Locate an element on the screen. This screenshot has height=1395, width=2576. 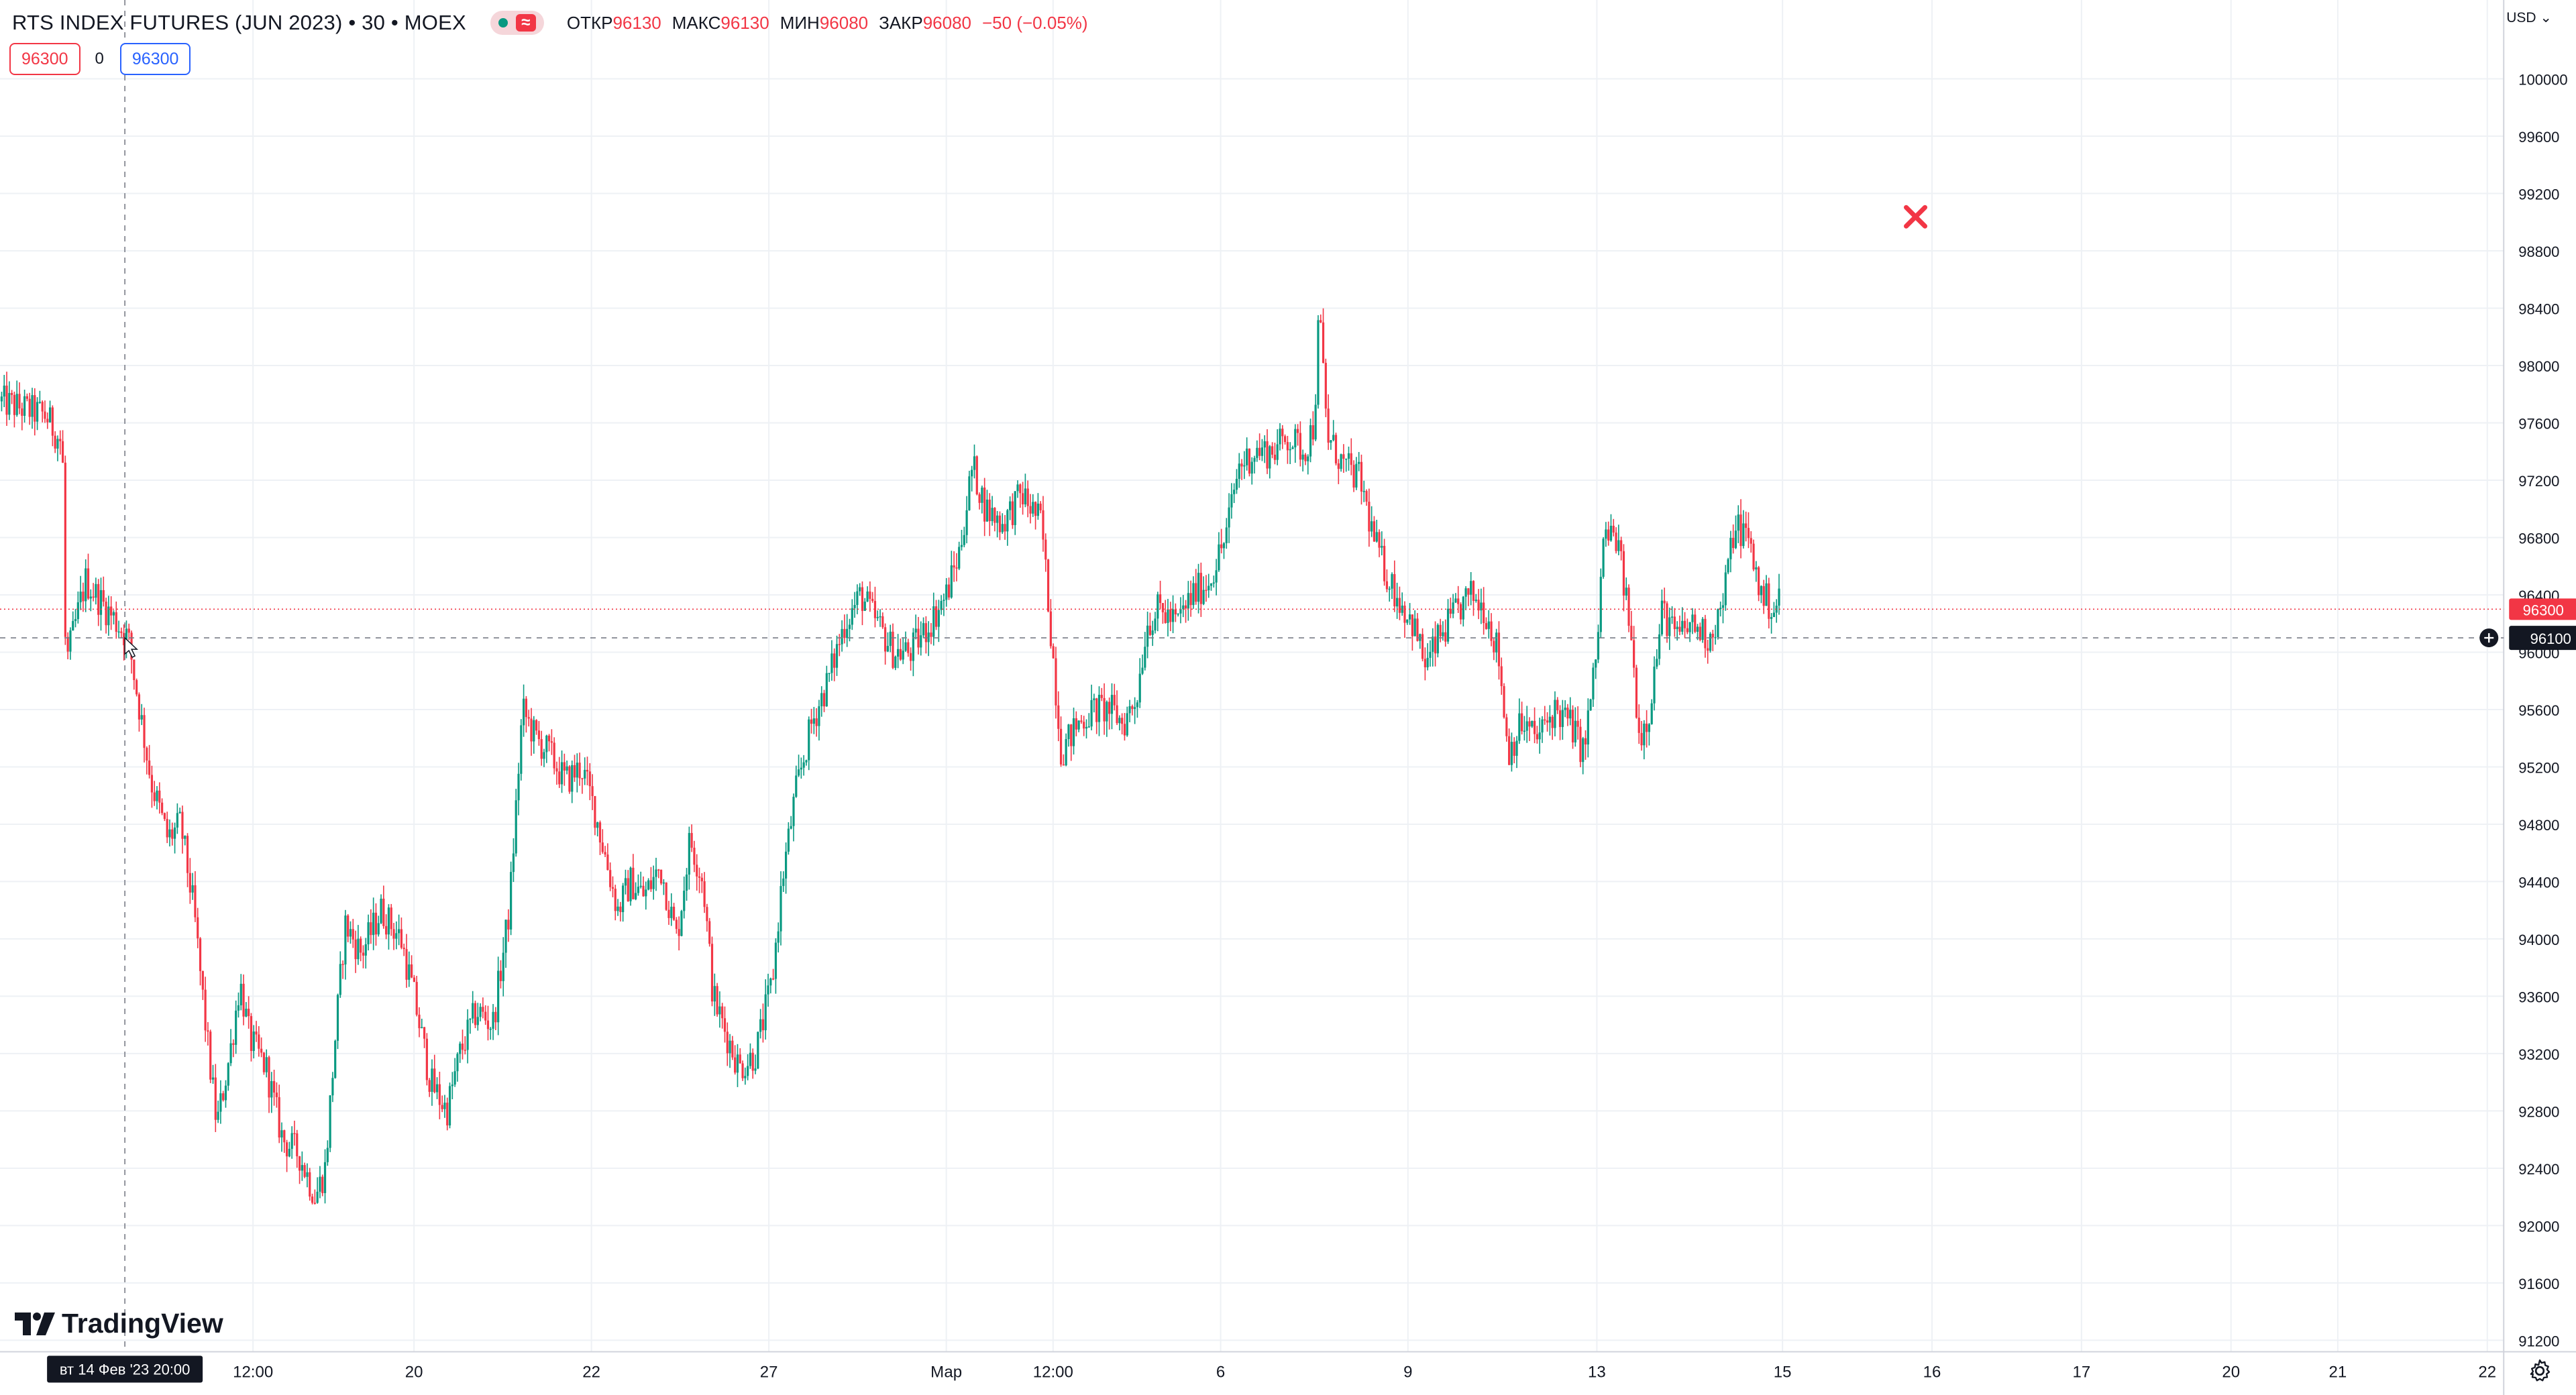
price-axis-label: 97600 is located at coordinates (2538, 424).